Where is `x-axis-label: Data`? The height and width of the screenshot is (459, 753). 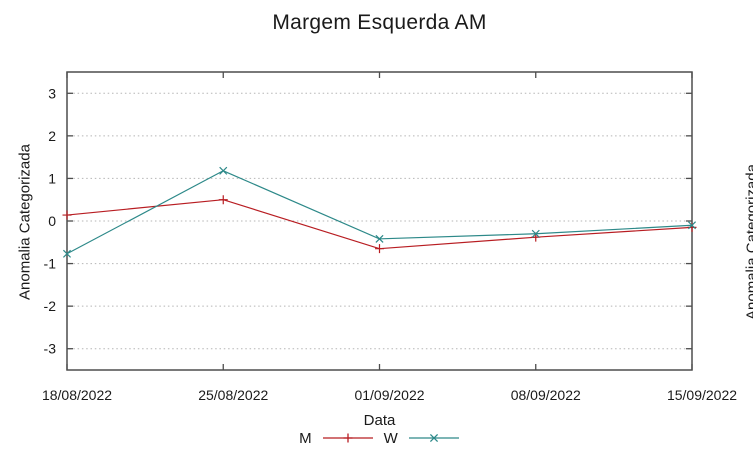
x-axis-label: Data is located at coordinates (379, 420).